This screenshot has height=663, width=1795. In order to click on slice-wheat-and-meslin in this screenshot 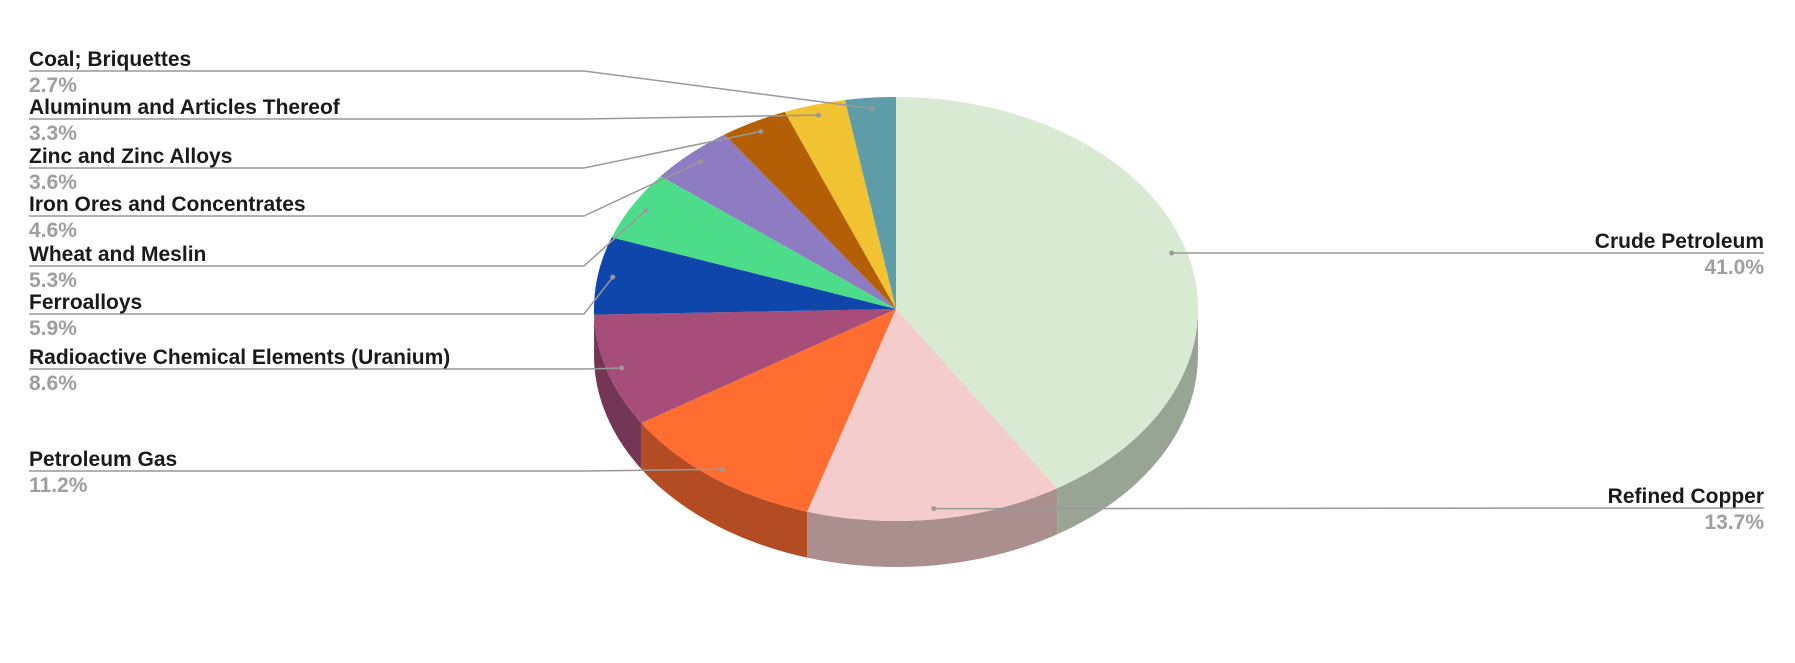, I will do `click(753, 242)`.